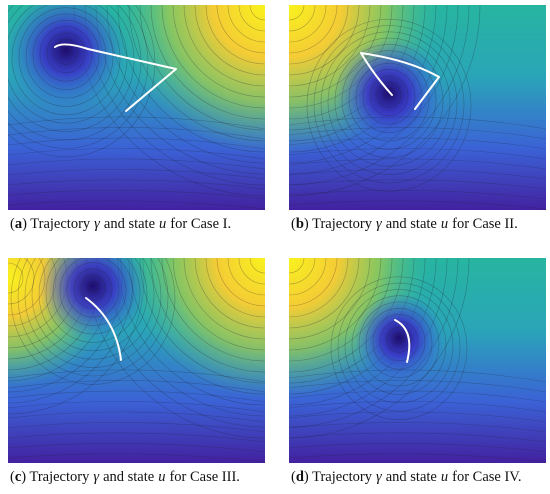  I want to click on caption-label: d, so click(300, 477).